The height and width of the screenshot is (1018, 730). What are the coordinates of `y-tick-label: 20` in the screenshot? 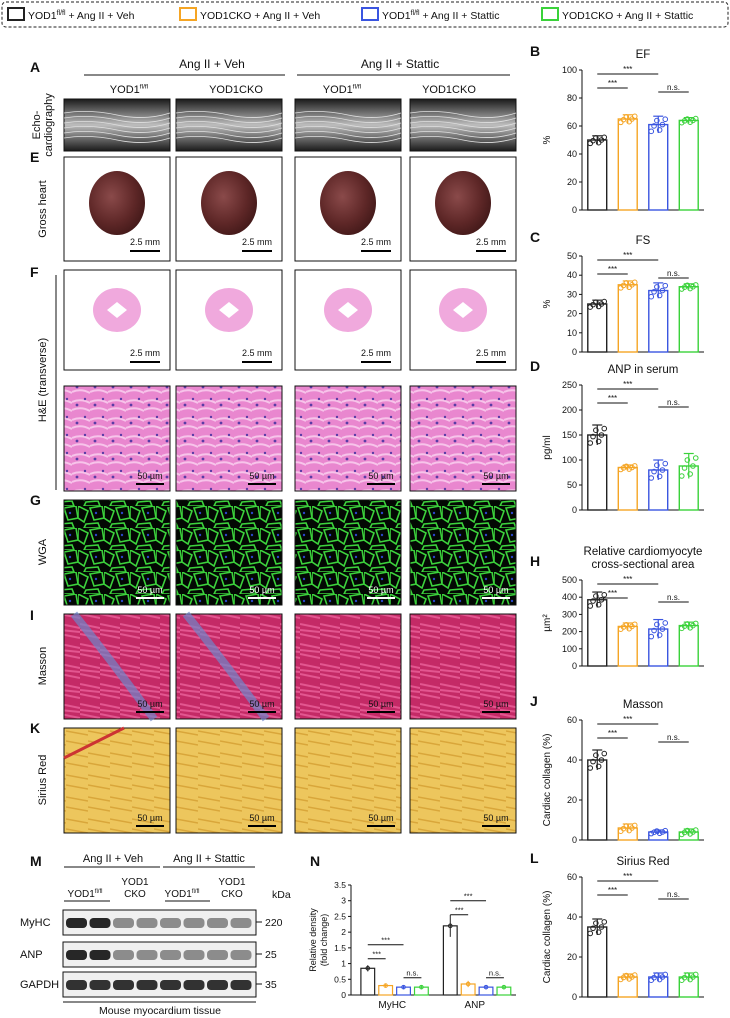 It's located at (572, 800).